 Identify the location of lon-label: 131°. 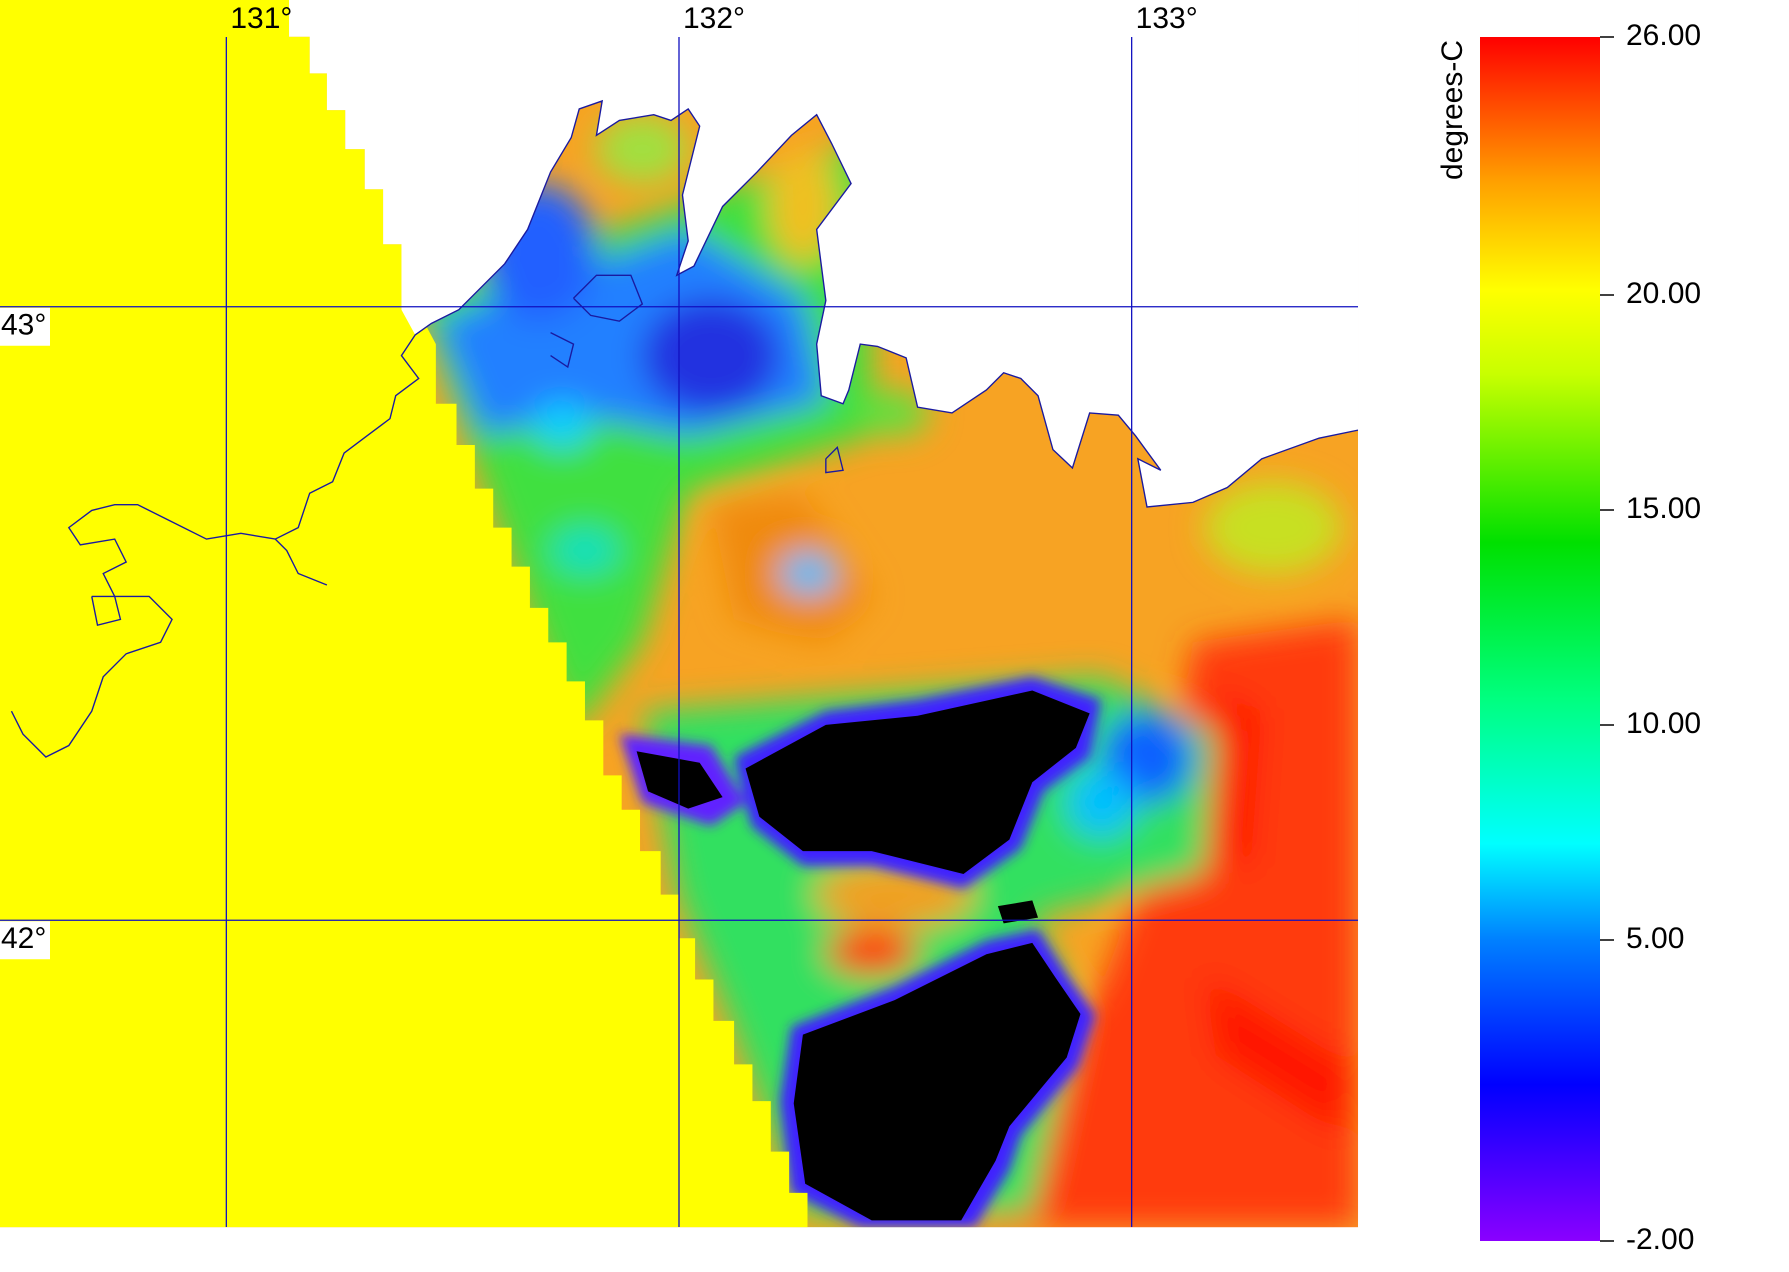
(261, 18).